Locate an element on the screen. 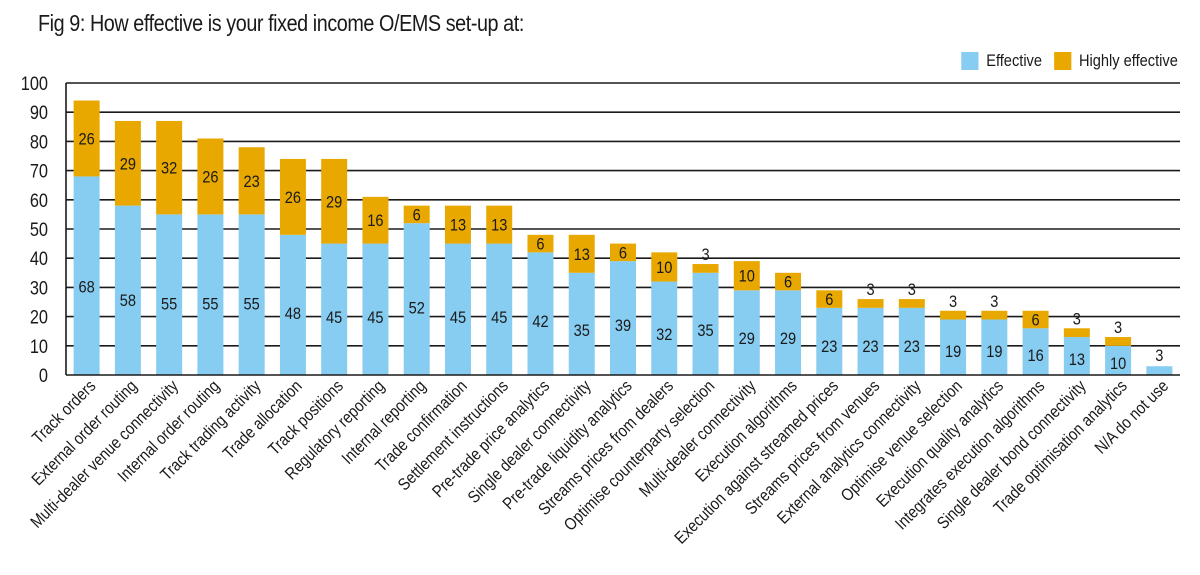  legend: Effective Highly effective is located at coordinates (1063, 61).